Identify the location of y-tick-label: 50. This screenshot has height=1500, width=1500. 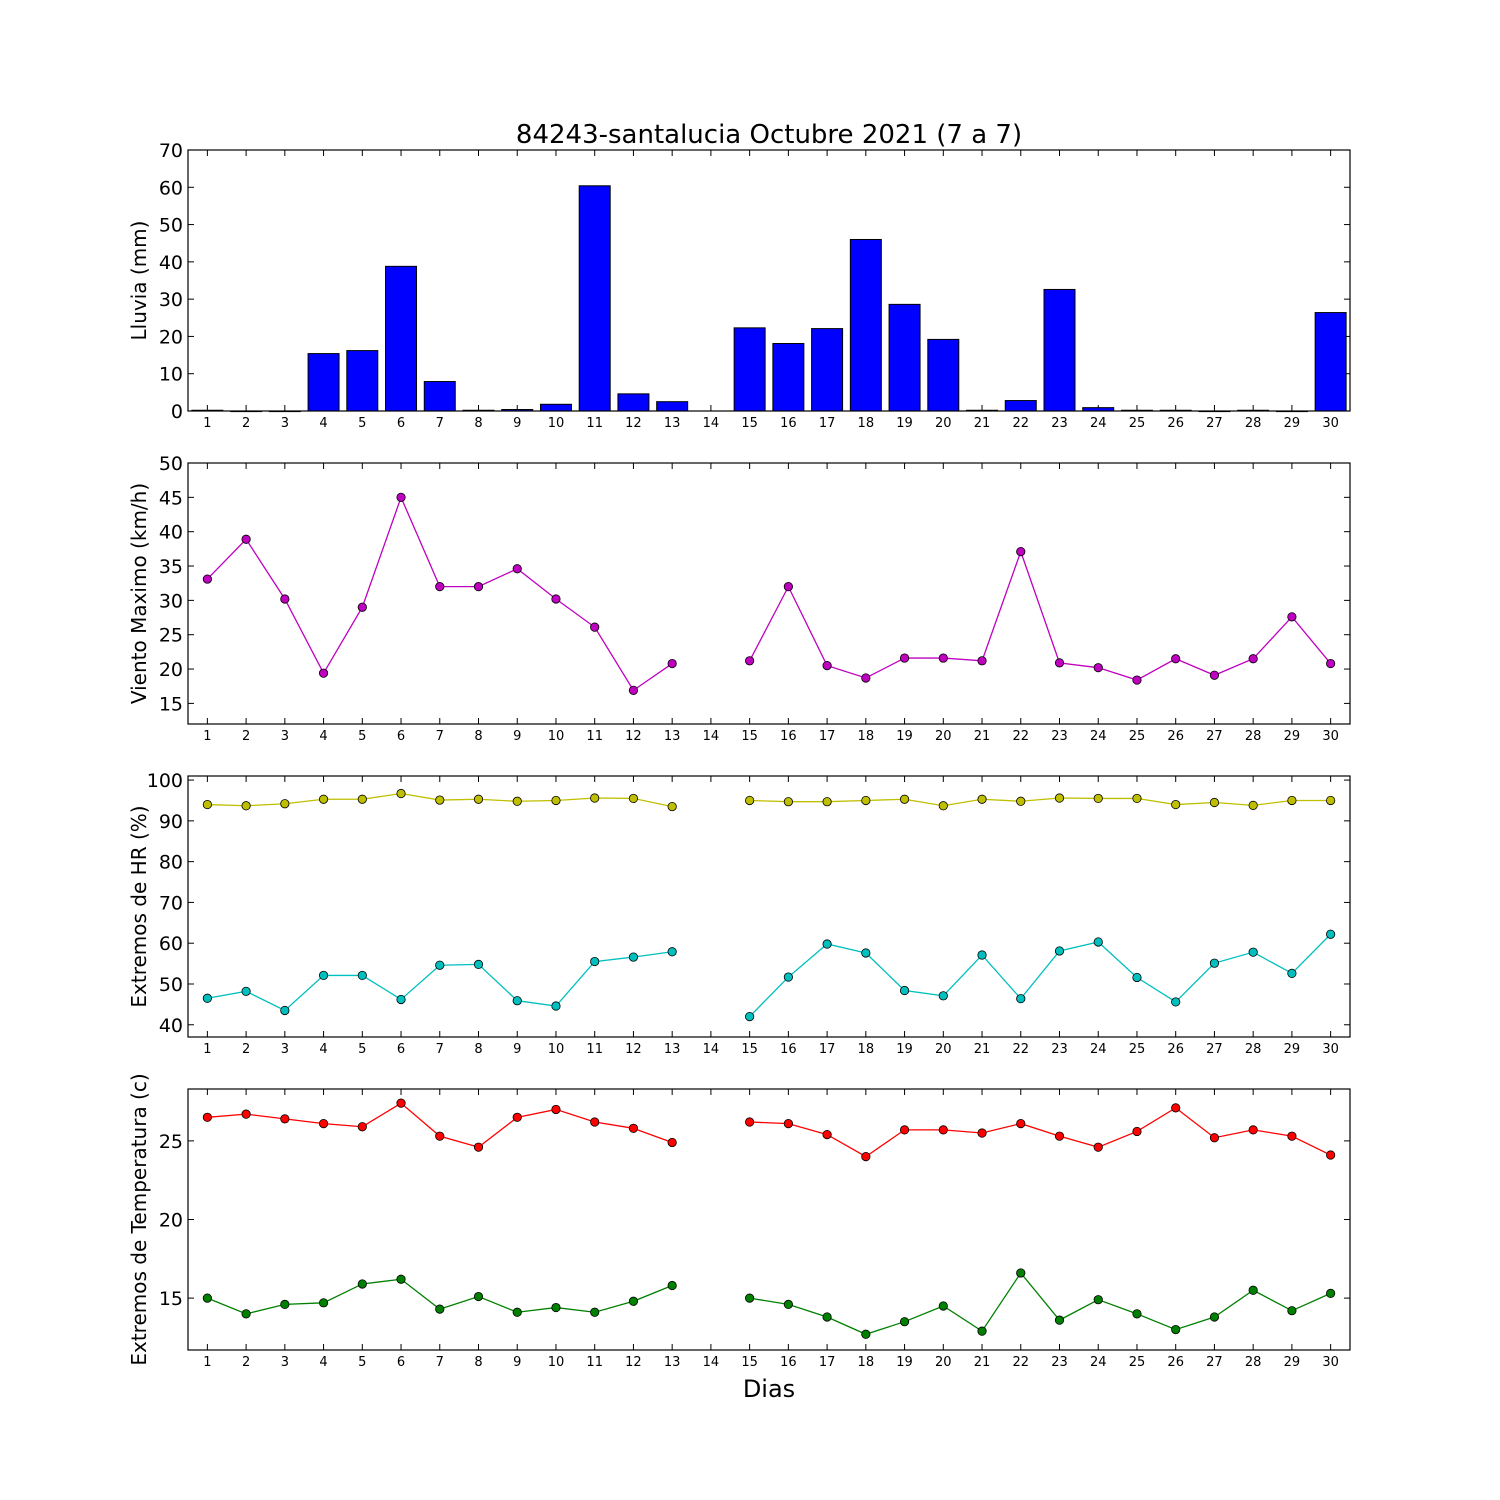
(171, 226).